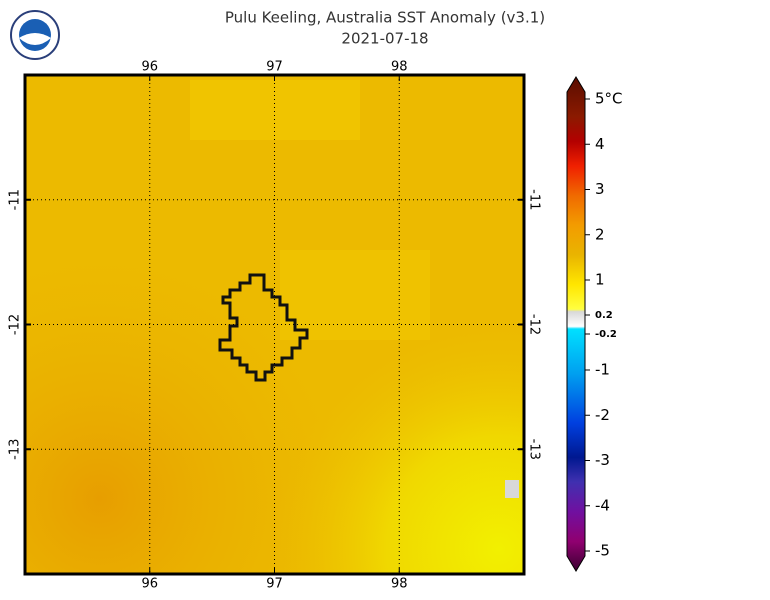 This screenshot has width=770, height=600. I want to click on colorbar-label: -3, so click(602, 460).